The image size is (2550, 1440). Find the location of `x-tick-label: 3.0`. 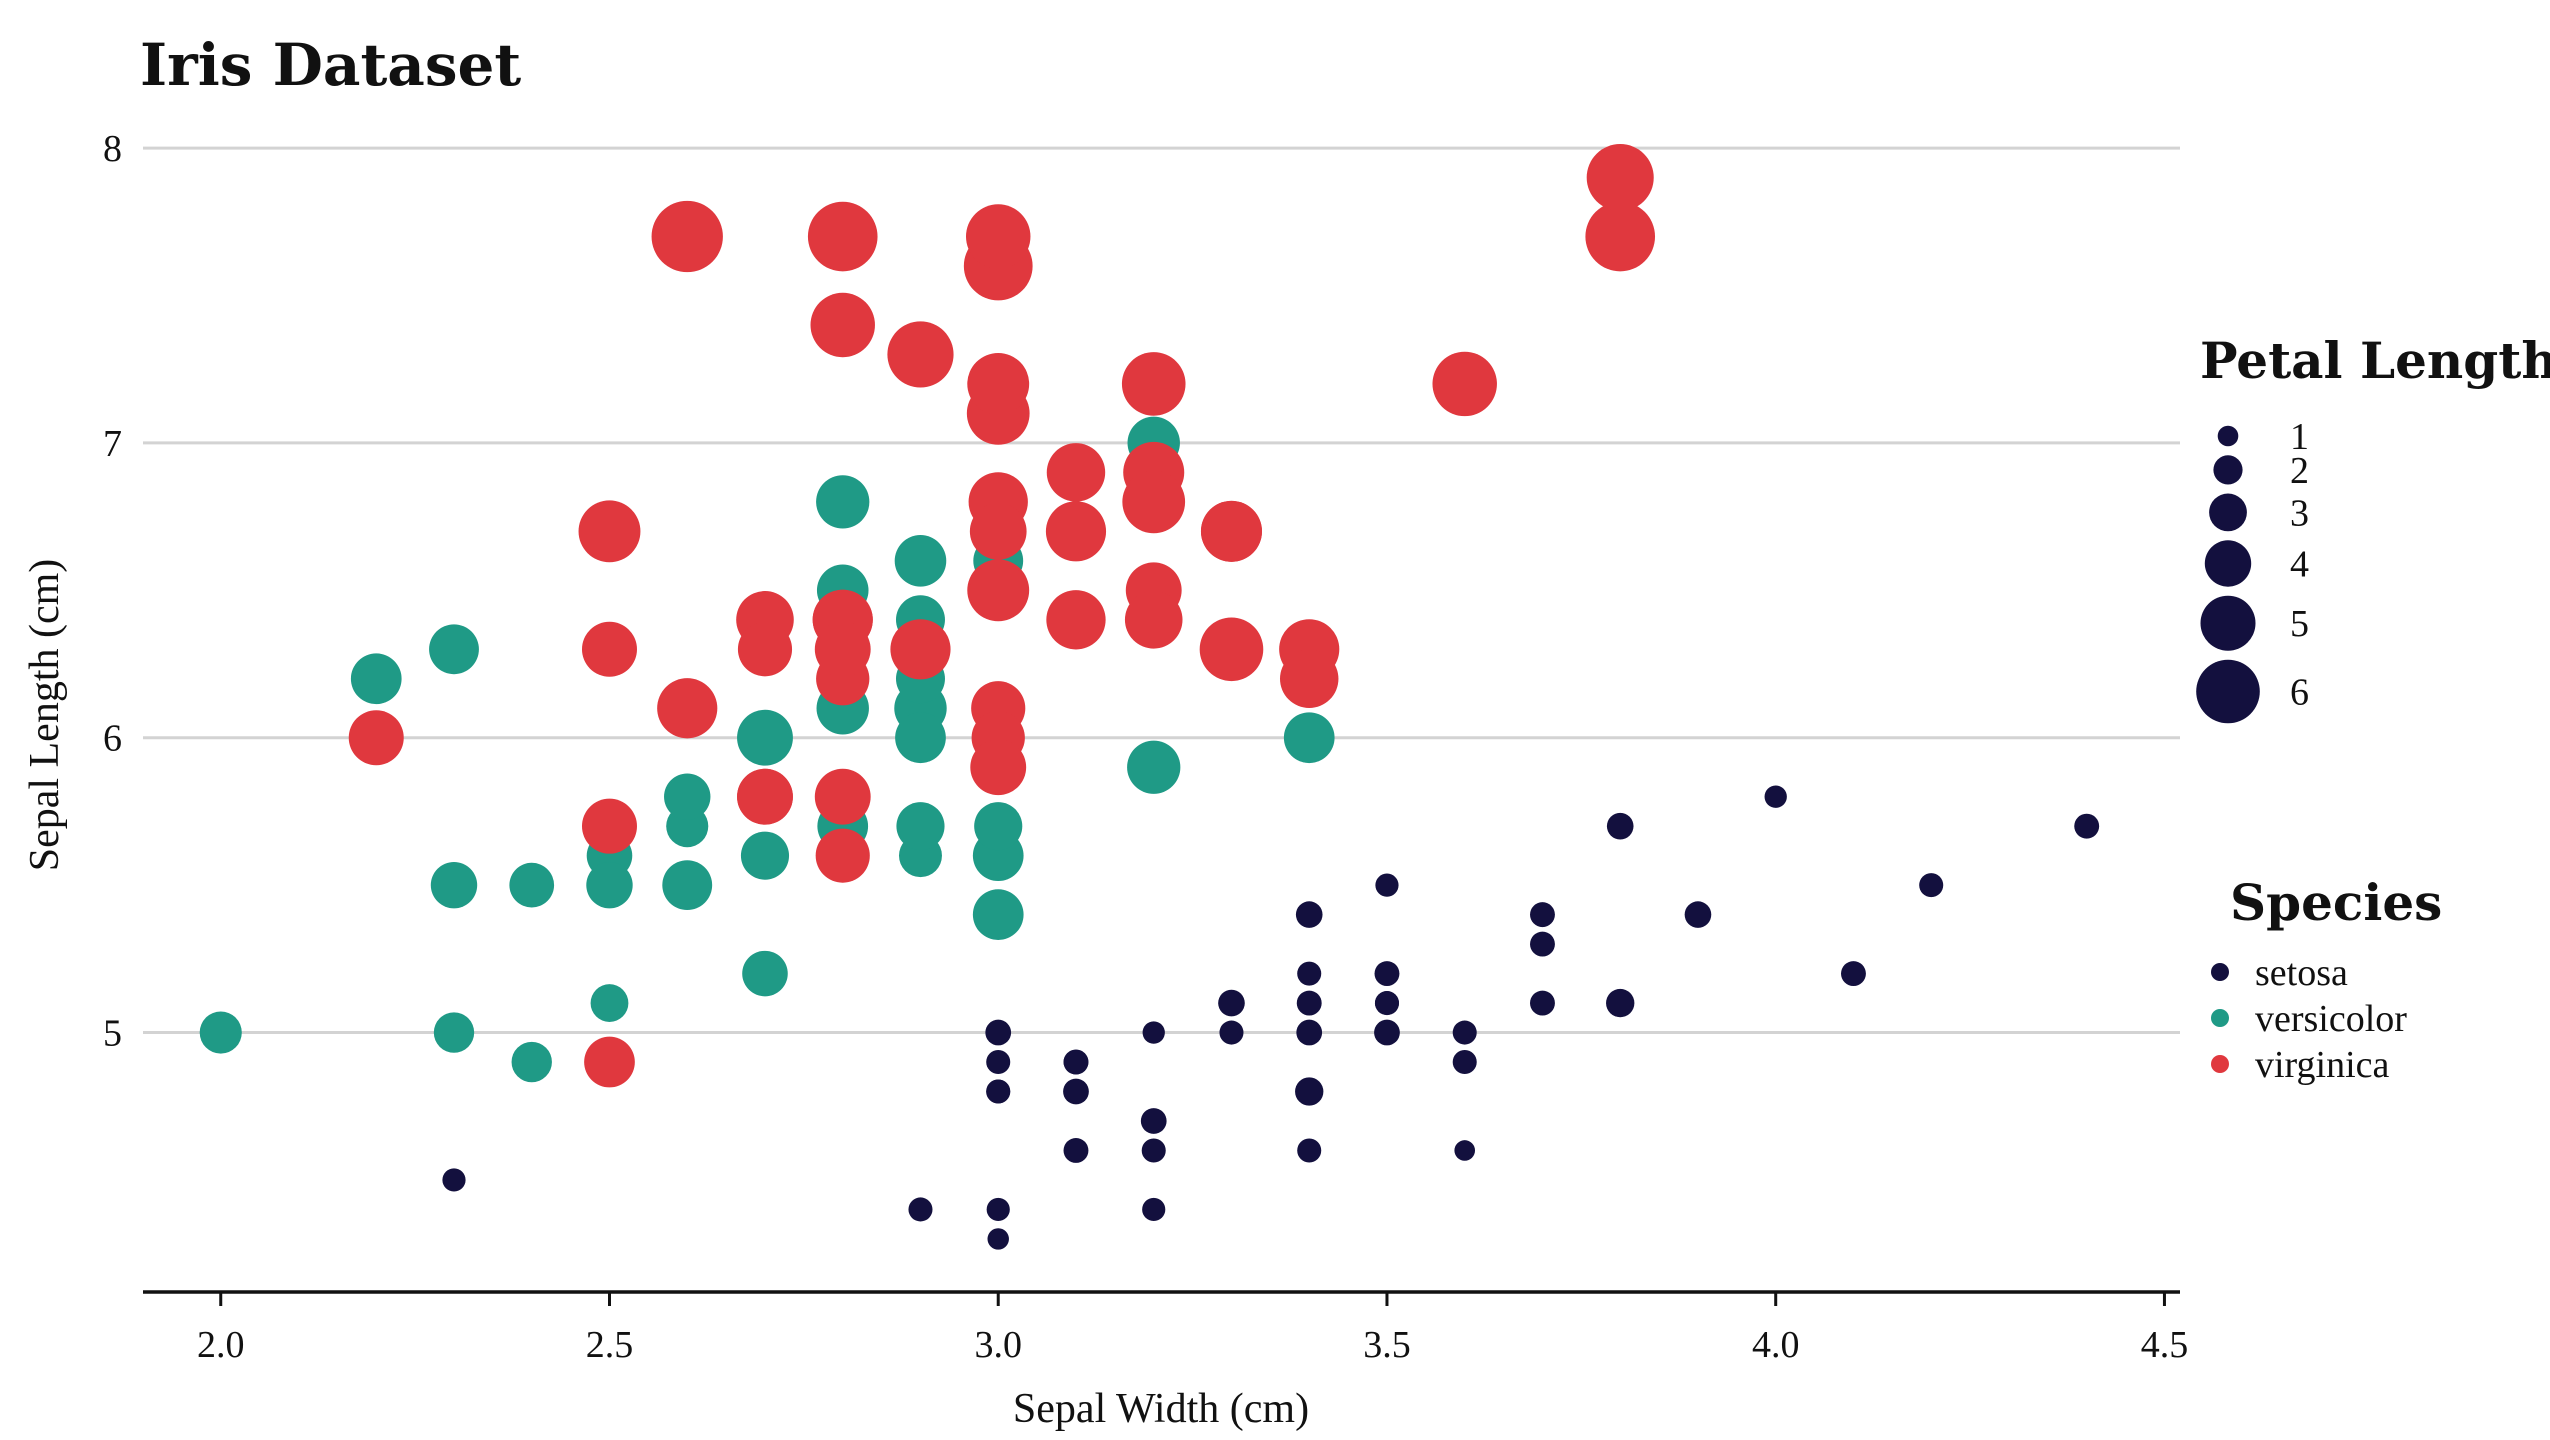

x-tick-label: 3.0 is located at coordinates (998, 1345).